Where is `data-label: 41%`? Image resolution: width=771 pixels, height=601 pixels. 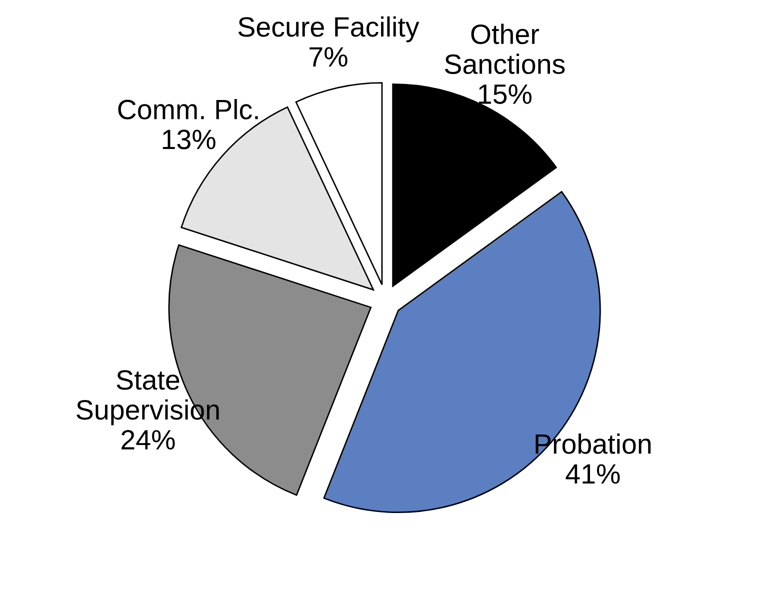
data-label: 41% is located at coordinates (593, 474).